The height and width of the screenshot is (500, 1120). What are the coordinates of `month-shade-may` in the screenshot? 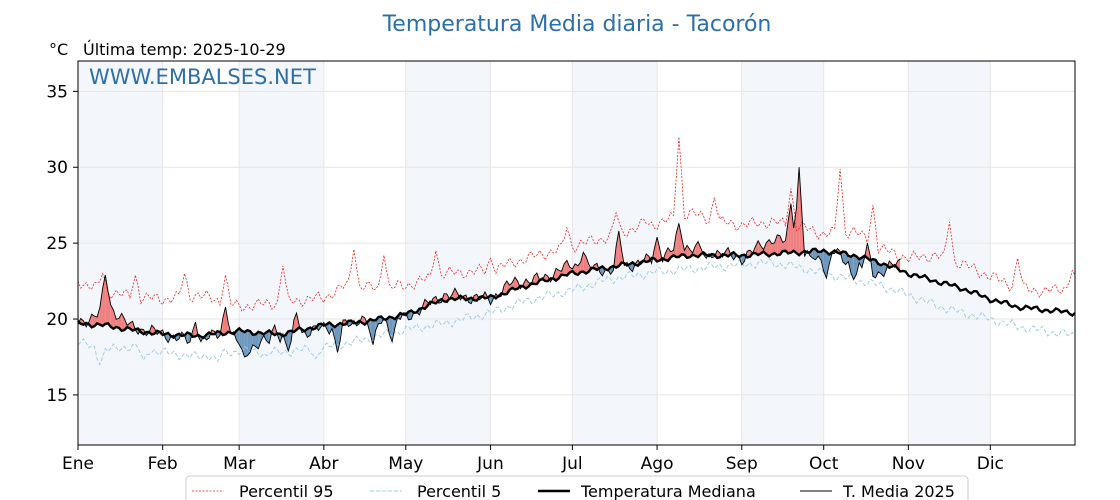 It's located at (448, 253).